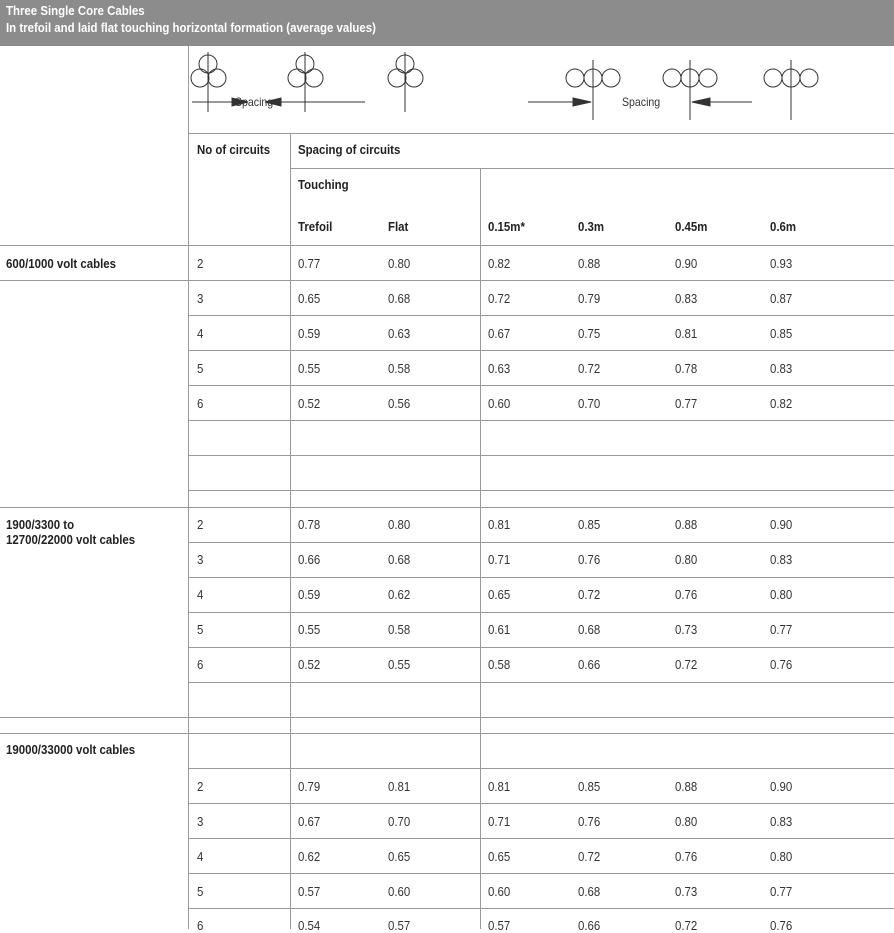  I want to click on spacing-label-left: Spacing, so click(254, 102).